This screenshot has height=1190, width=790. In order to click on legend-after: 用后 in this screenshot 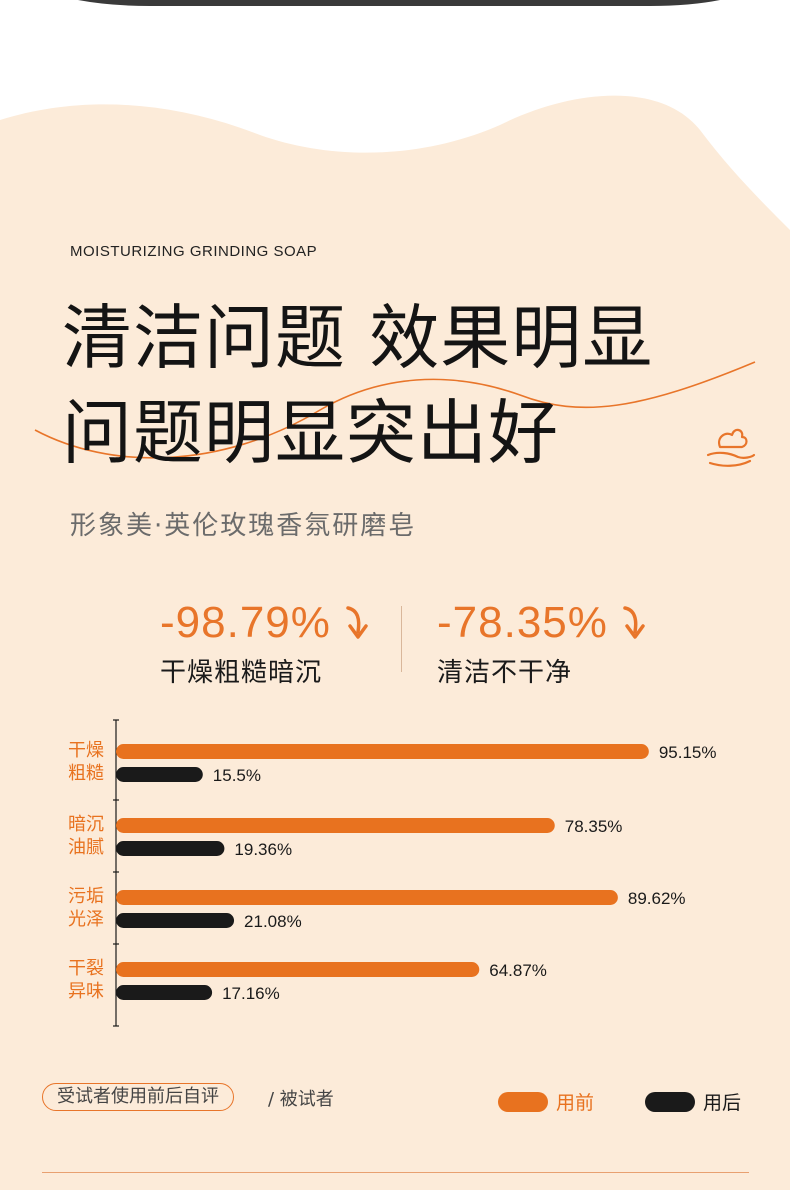, I will do `click(693, 1101)`.